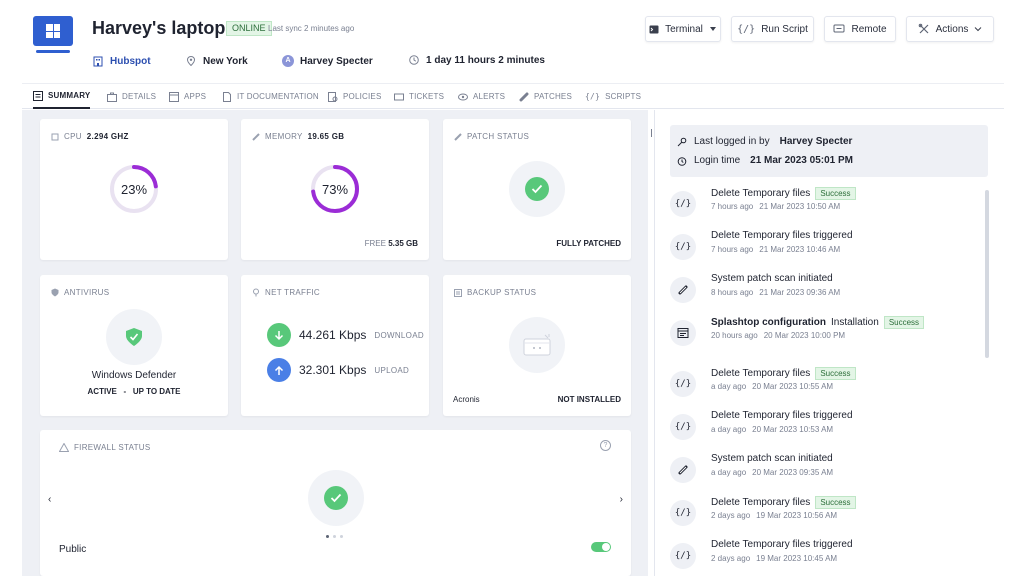 The height and width of the screenshot is (576, 1024). I want to click on tab-policies: POLICIES, so click(355, 96).